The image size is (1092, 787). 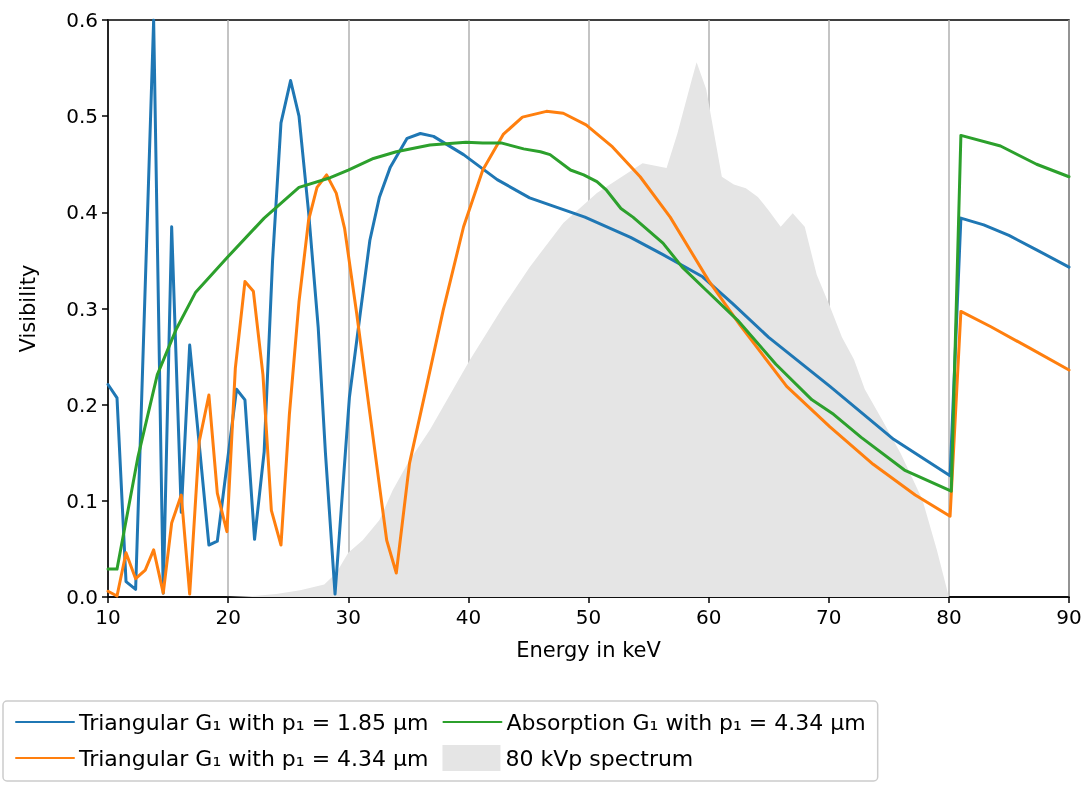 What do you see at coordinates (686, 722) in the screenshot?
I see `legend-label: Absorption G₁ with p₁ = 4.34 µm` at bounding box center [686, 722].